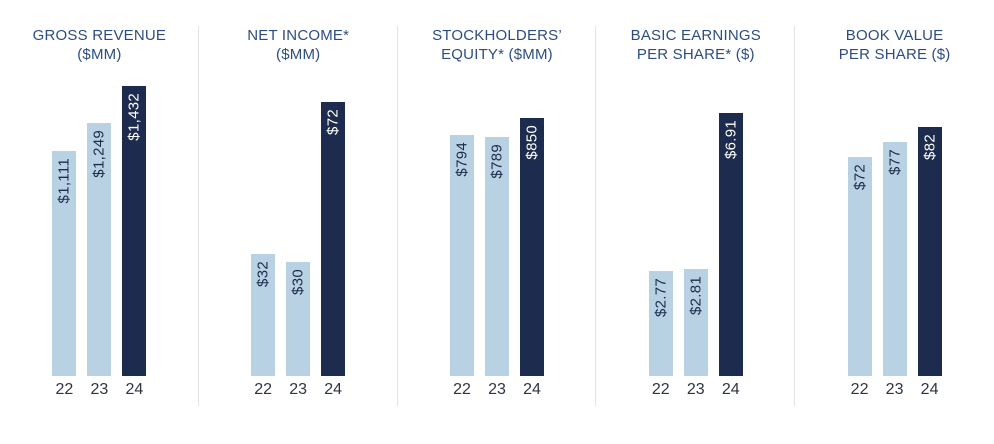 The image size is (994, 444). Describe the element at coordinates (462, 159) in the screenshot. I see `bar-value-label: $794` at that location.